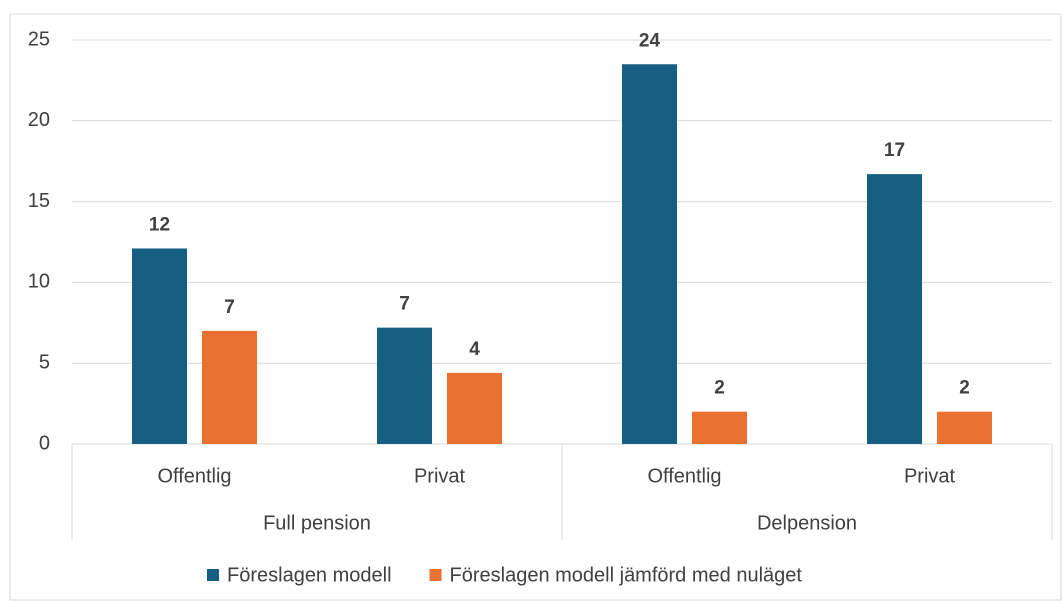 The image size is (1062, 601). I want to click on group-label: Delpension, so click(807, 523).